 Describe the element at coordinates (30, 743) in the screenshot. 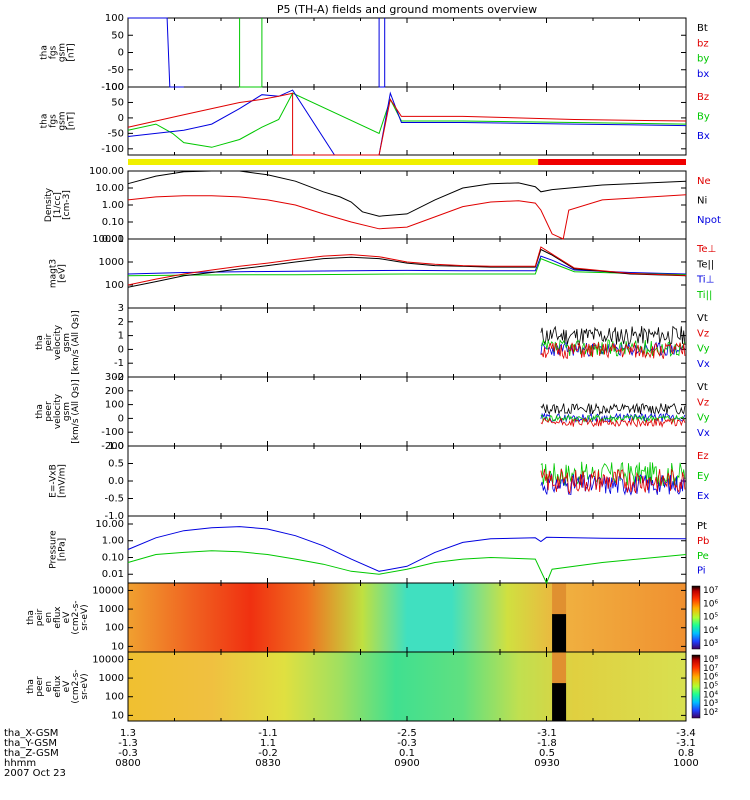

I see `footer-row-label: tha_Y-GSM` at that location.